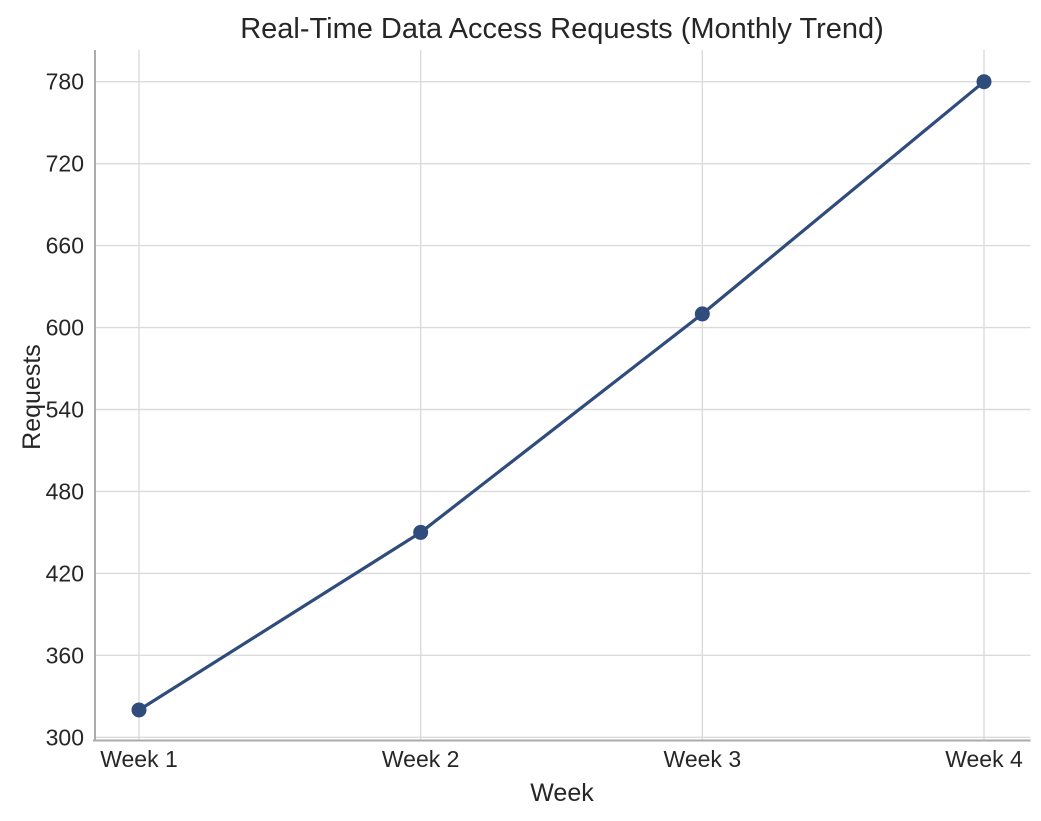 This screenshot has height=821, width=1041. What do you see at coordinates (65, 410) in the screenshot?
I see `y-tick-label: 540` at bounding box center [65, 410].